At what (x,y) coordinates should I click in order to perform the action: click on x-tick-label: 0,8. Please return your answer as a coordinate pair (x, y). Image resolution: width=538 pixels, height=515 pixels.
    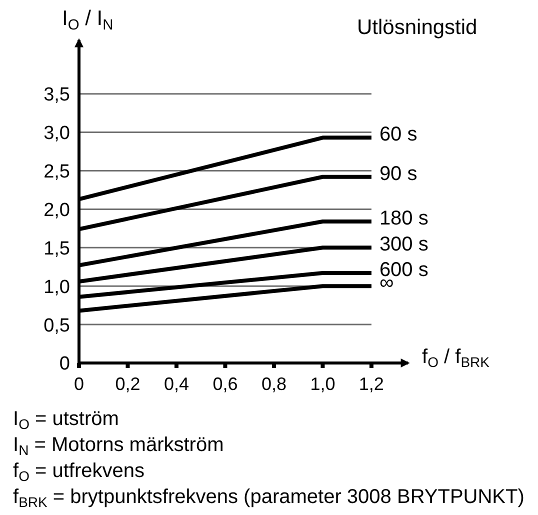
    Looking at the image, I should click on (273, 384).